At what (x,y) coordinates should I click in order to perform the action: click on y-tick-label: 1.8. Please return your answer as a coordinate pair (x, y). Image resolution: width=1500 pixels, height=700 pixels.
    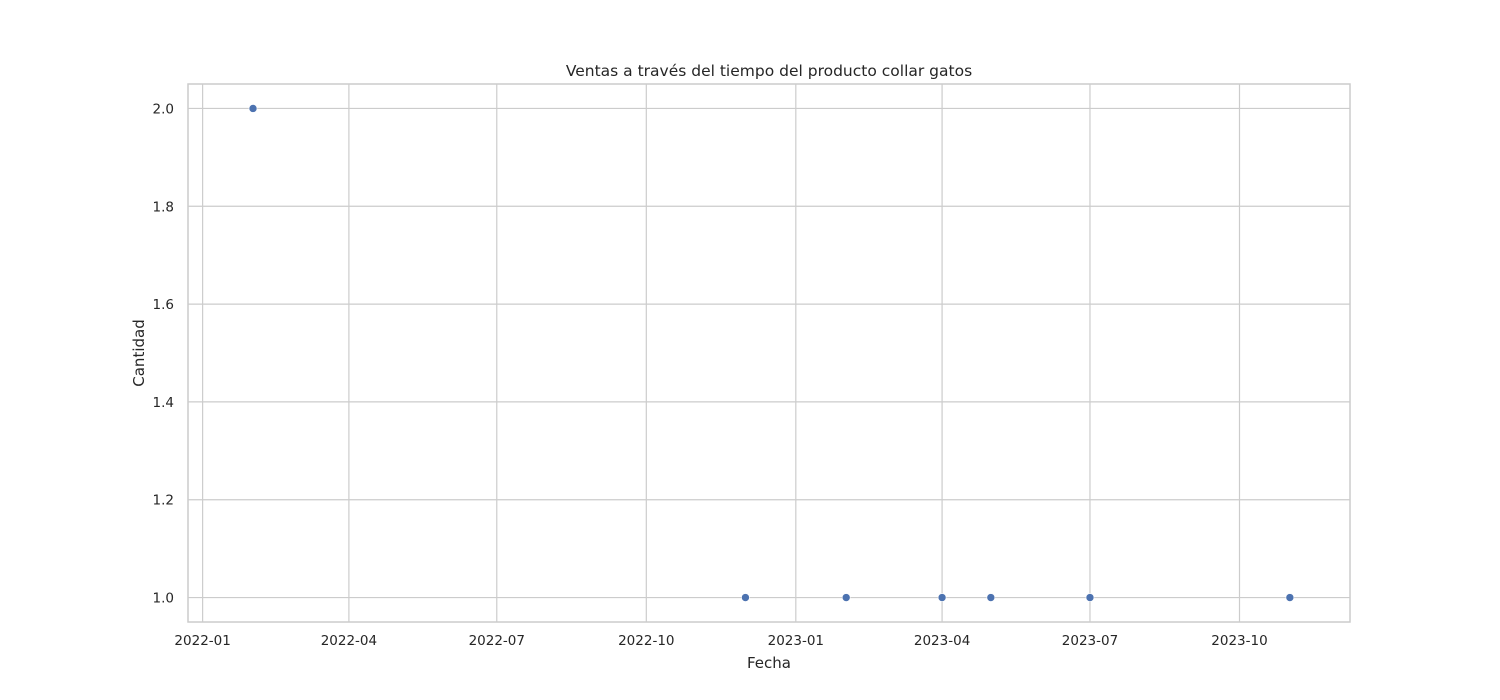
    Looking at the image, I should click on (163, 207).